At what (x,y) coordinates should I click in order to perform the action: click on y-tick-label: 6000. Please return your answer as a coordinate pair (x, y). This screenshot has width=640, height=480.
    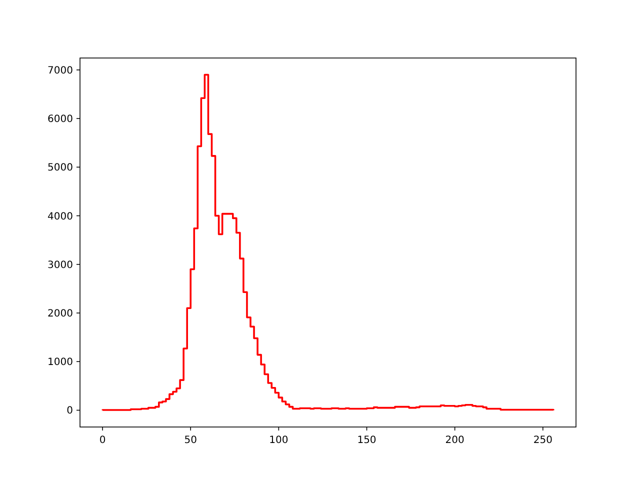
    Looking at the image, I should click on (60, 120).